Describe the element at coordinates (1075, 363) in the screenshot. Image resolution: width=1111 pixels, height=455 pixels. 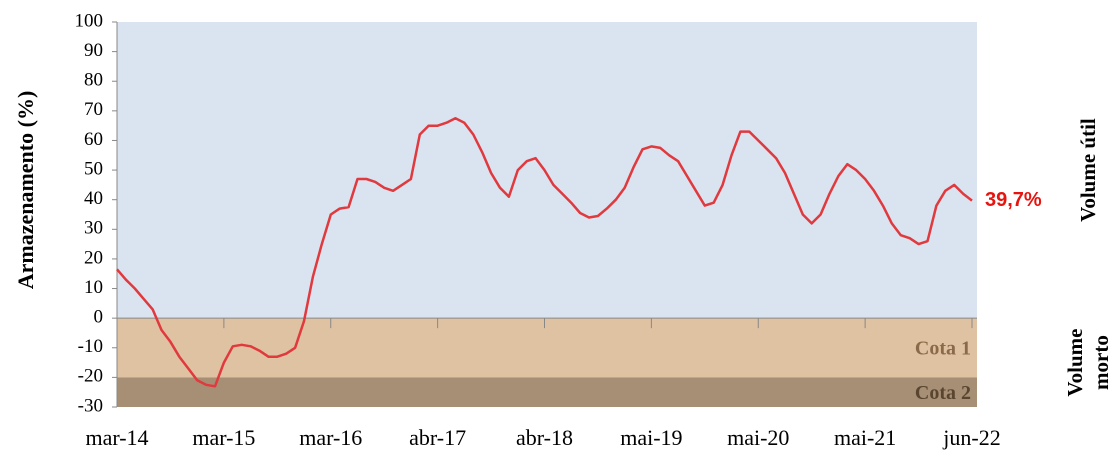
I see `zone-side-label: Volume` at that location.